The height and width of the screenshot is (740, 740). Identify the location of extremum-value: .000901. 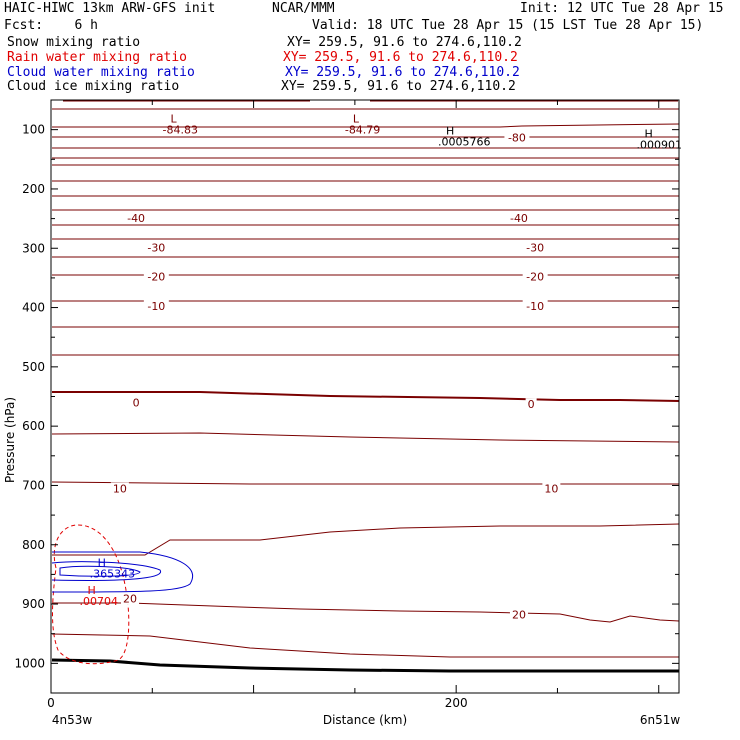
(660, 144).